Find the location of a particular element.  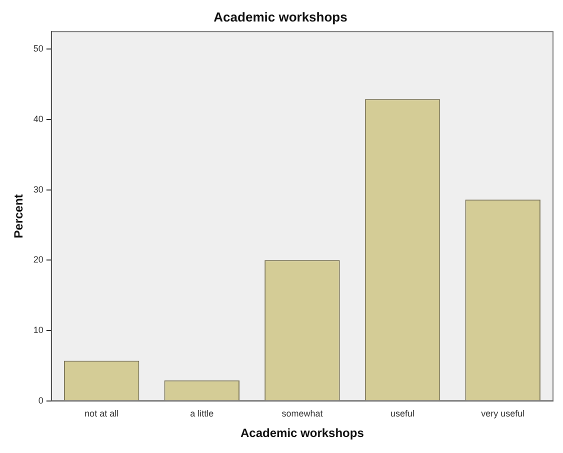

y-axis-title: Percent is located at coordinates (19, 216).